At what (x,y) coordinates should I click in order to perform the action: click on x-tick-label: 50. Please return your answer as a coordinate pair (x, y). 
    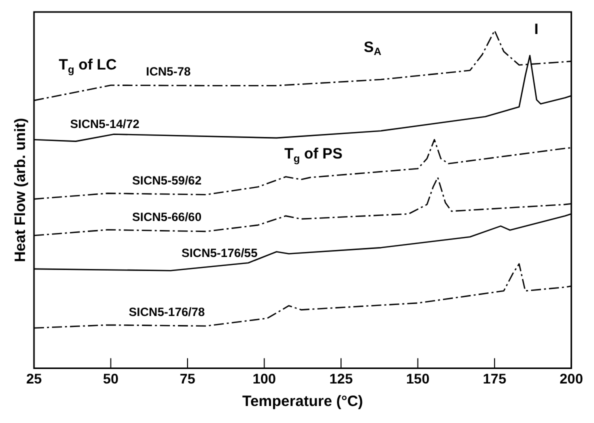
    Looking at the image, I should click on (110, 378).